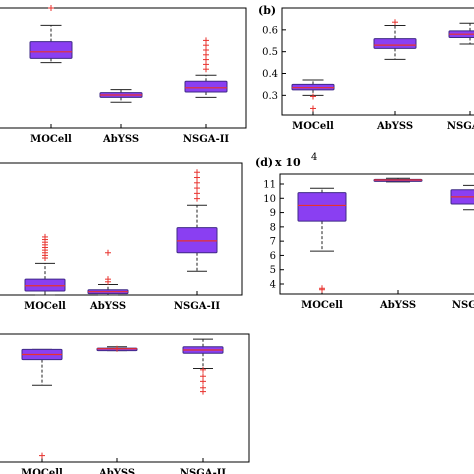 This screenshot has width=474, height=474. What do you see at coordinates (269, 199) in the screenshot?
I see `y-tick-label: 10` at bounding box center [269, 199].